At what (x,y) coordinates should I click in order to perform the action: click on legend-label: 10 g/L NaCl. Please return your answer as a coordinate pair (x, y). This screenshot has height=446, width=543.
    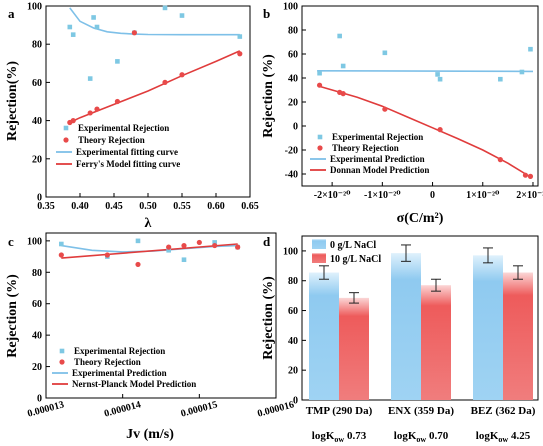
    Looking at the image, I should click on (355, 259).